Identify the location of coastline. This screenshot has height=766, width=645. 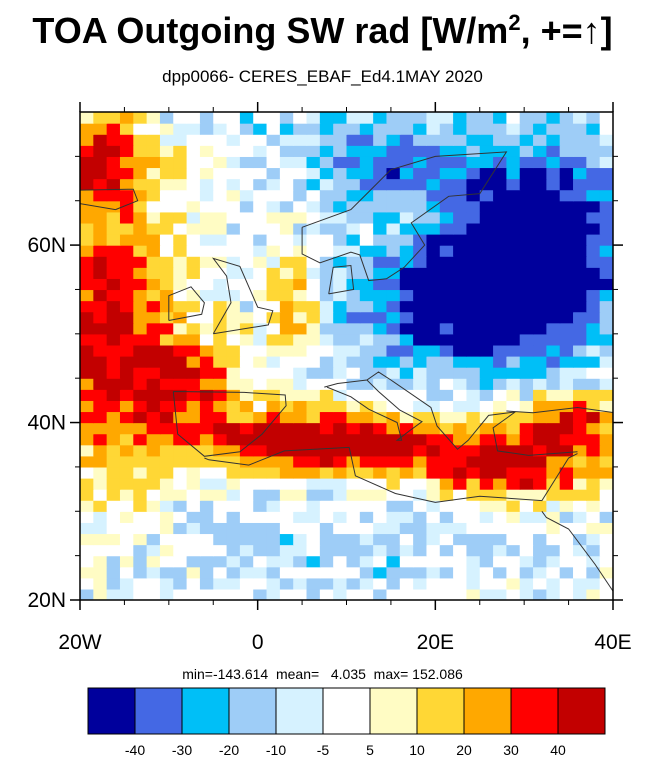
(242, 296).